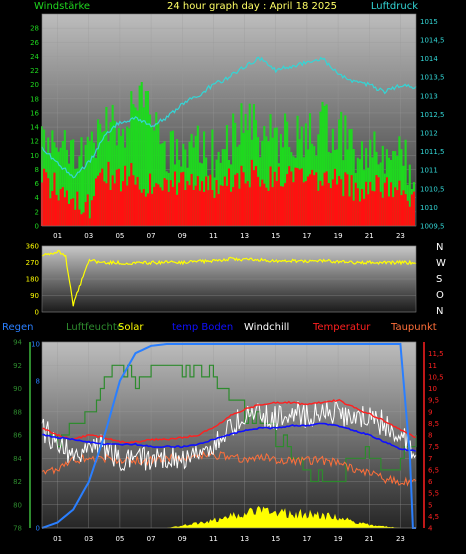 The height and width of the screenshot is (554, 466). I want to click on ytick-wind: 18, so click(34, 99).